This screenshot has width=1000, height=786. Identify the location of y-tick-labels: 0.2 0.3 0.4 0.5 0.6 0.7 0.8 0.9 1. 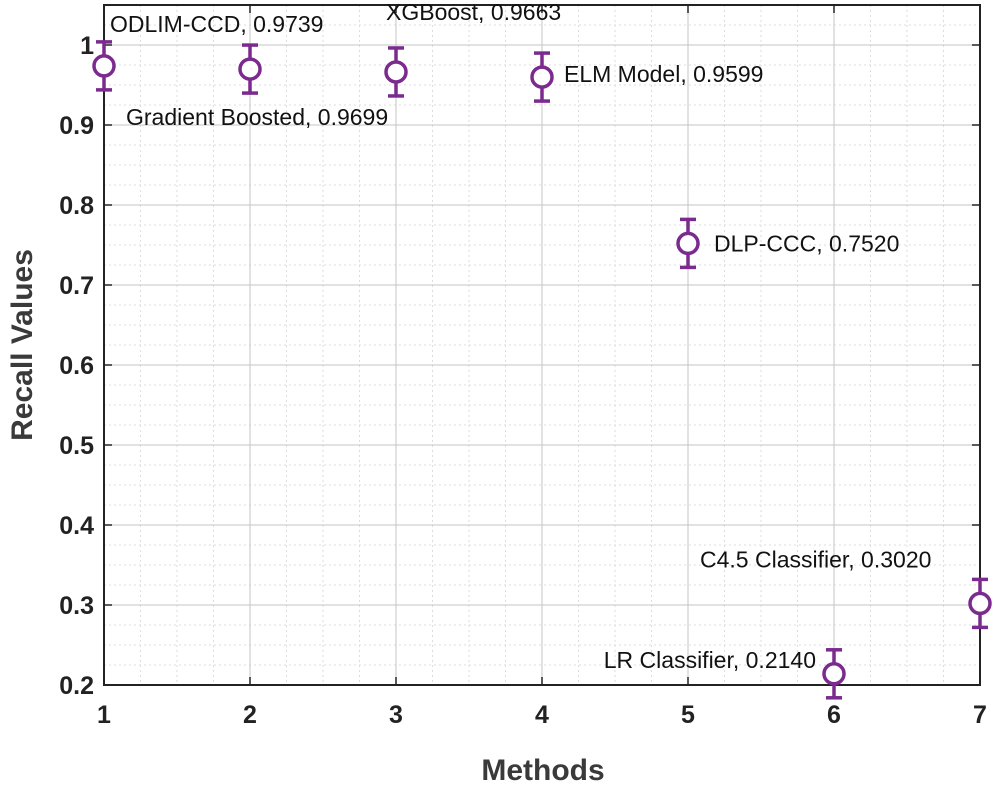
(76, 366).